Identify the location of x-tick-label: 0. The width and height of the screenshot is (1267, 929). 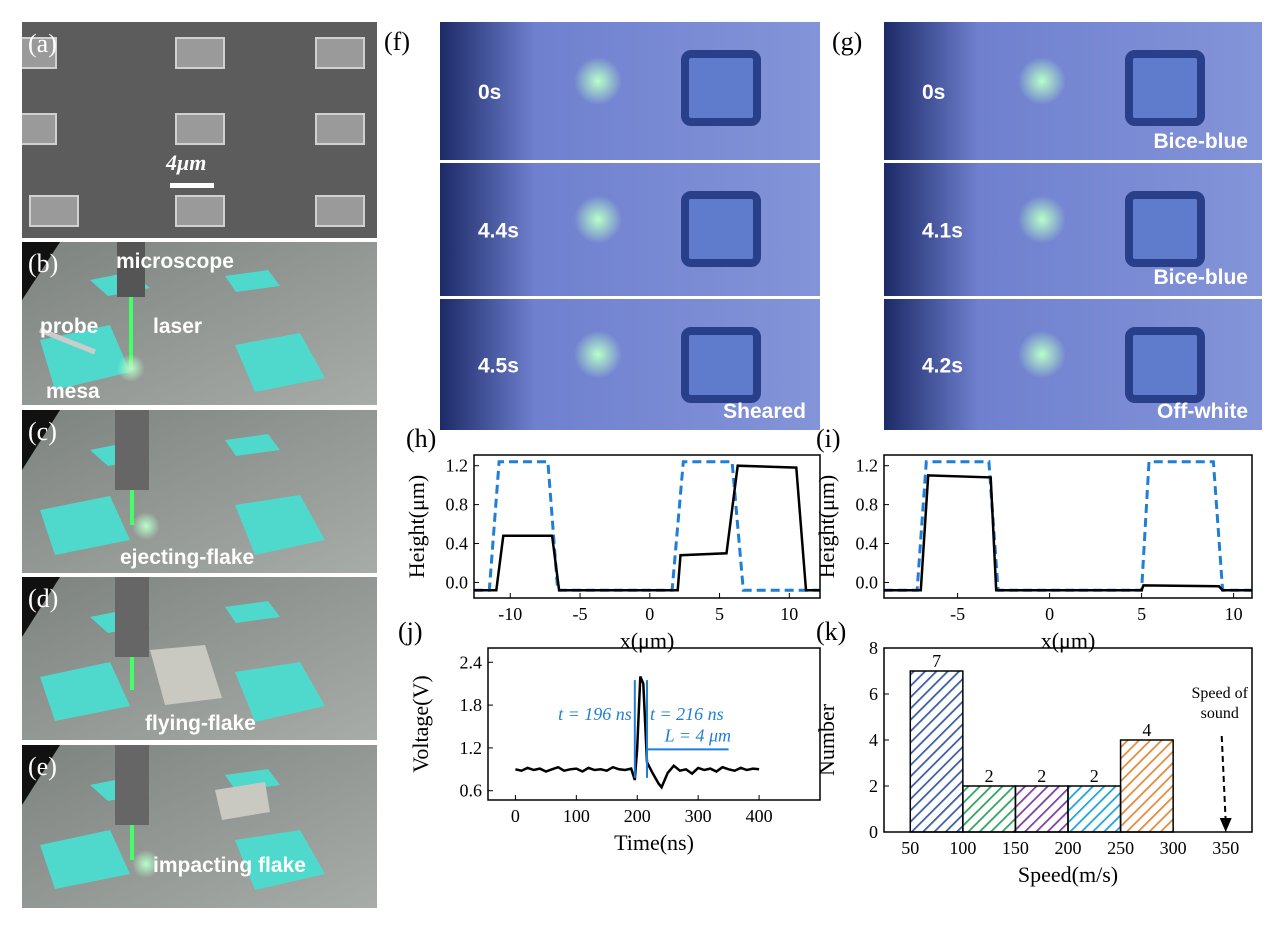
(515, 816).